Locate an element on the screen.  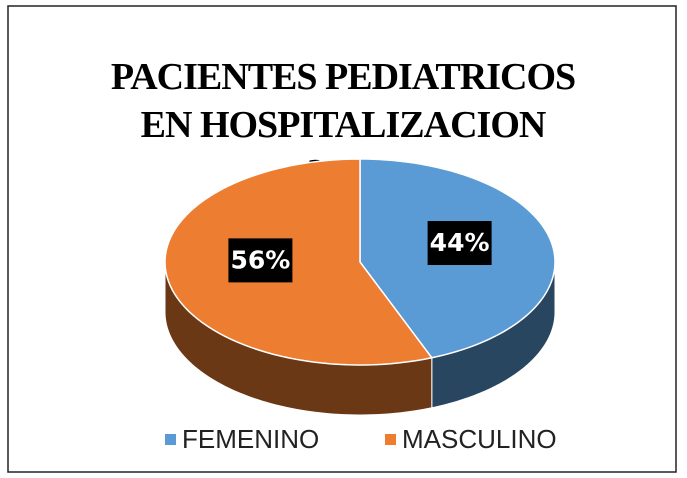
legend-label: FEMENINO is located at coordinates (250, 439).